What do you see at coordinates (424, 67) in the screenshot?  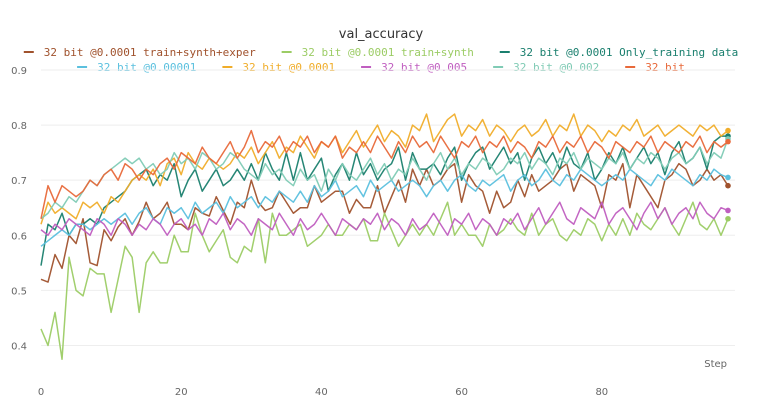 I see `legend-label: 32 bit @0.005` at bounding box center [424, 67].